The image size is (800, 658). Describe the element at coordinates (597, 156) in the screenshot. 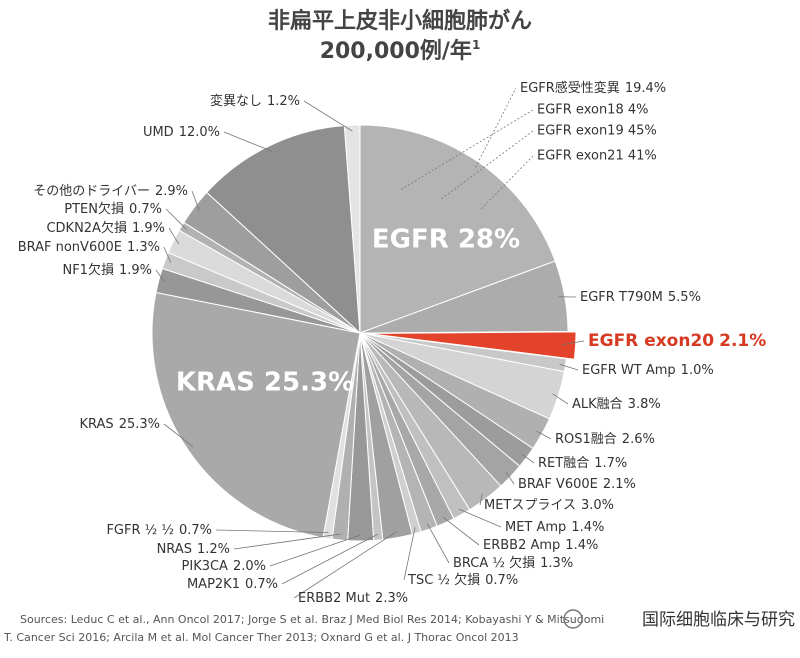

I see `annotation: EGFR exon21 41%` at that location.